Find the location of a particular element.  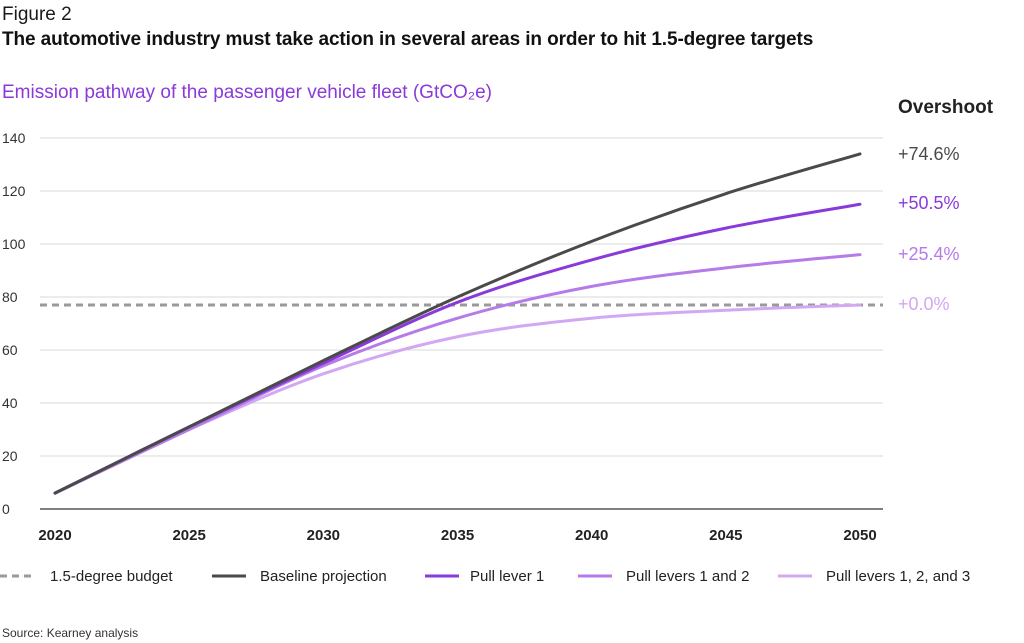

overshoot-label: +50.5% is located at coordinates (929, 203).